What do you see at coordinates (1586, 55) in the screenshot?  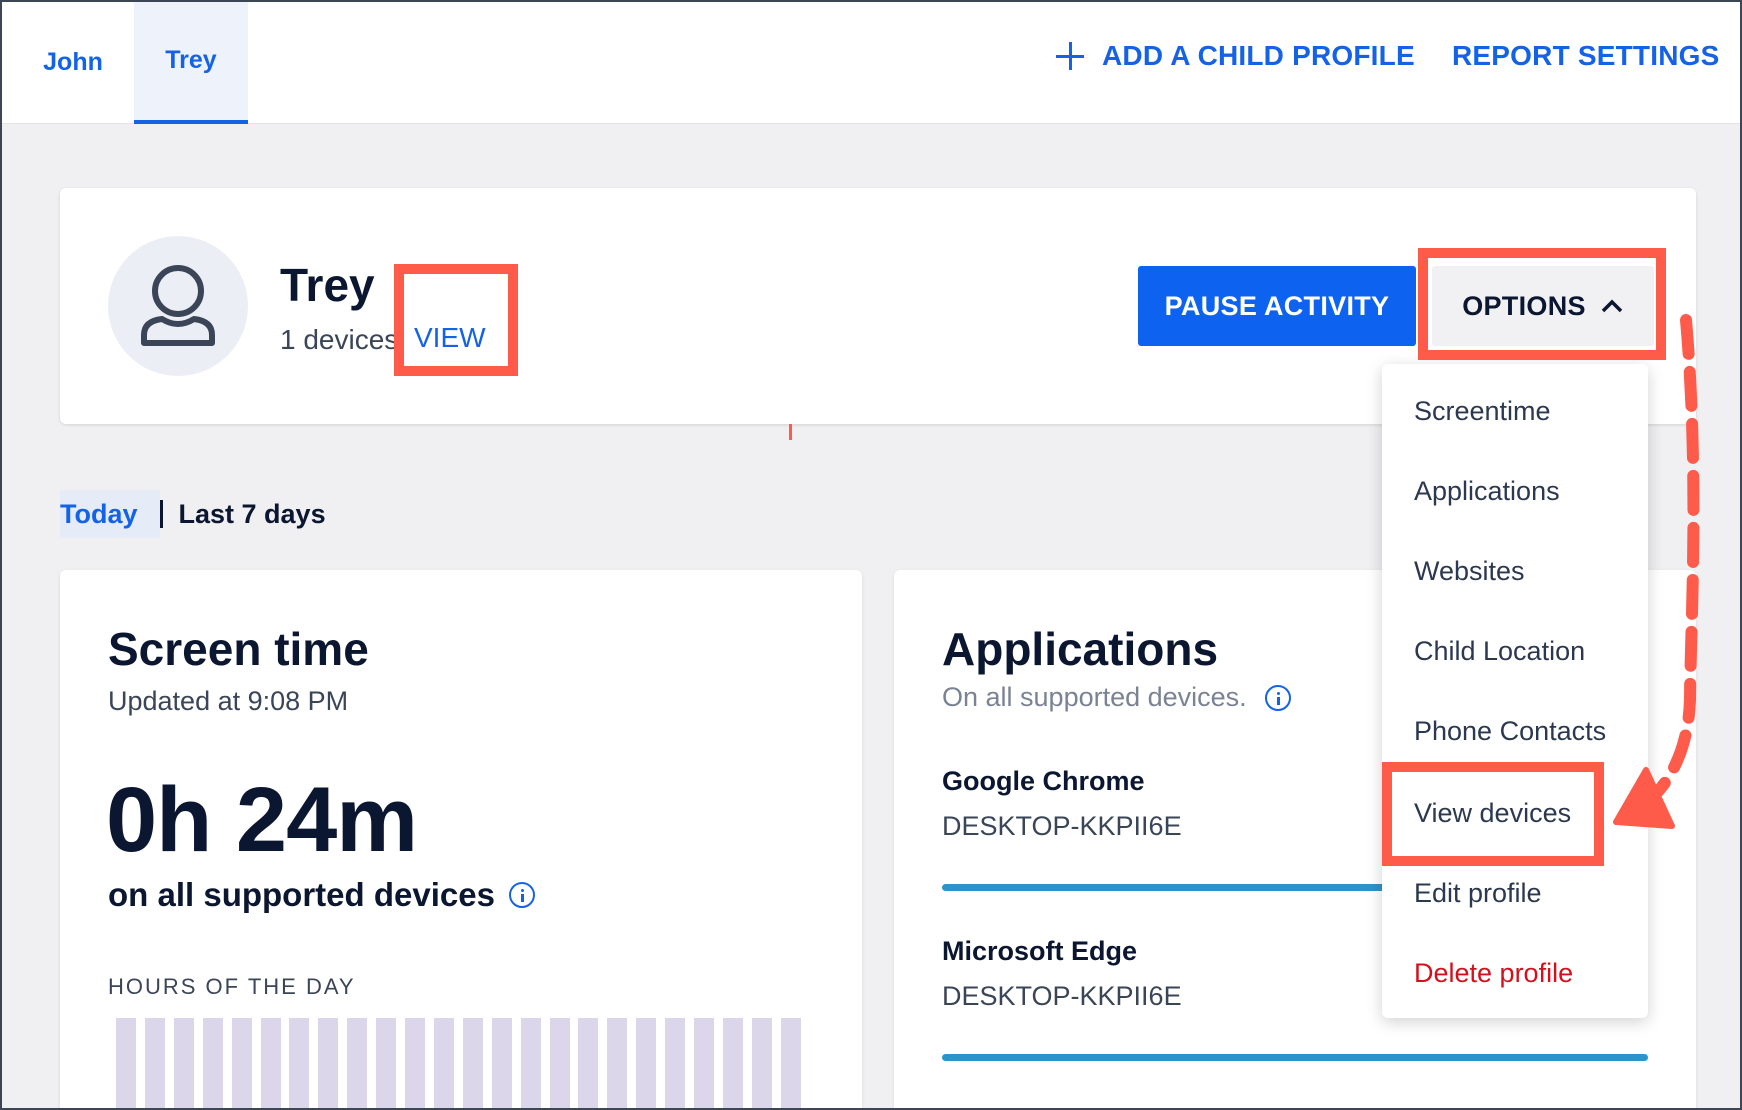 I see `report-settings-link: REPORT SETTINGS` at bounding box center [1586, 55].